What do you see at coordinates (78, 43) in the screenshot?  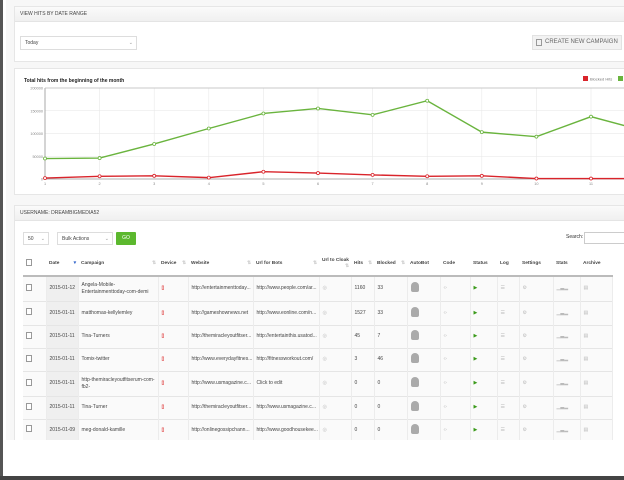 I see `date-range-select: Today ⌄` at bounding box center [78, 43].